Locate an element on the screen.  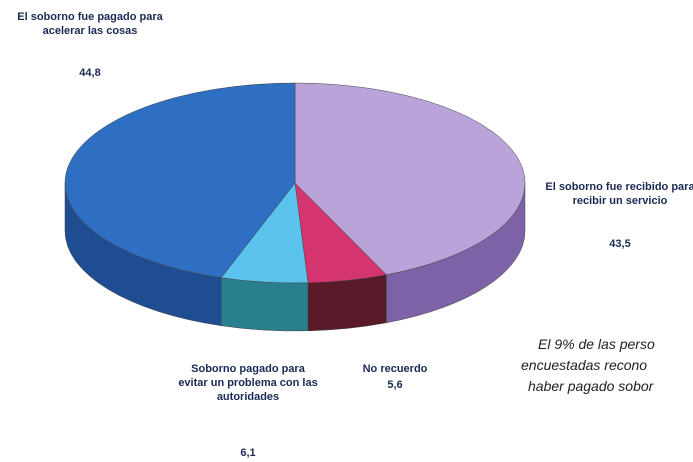
value-label: 5,6 is located at coordinates (395, 385).